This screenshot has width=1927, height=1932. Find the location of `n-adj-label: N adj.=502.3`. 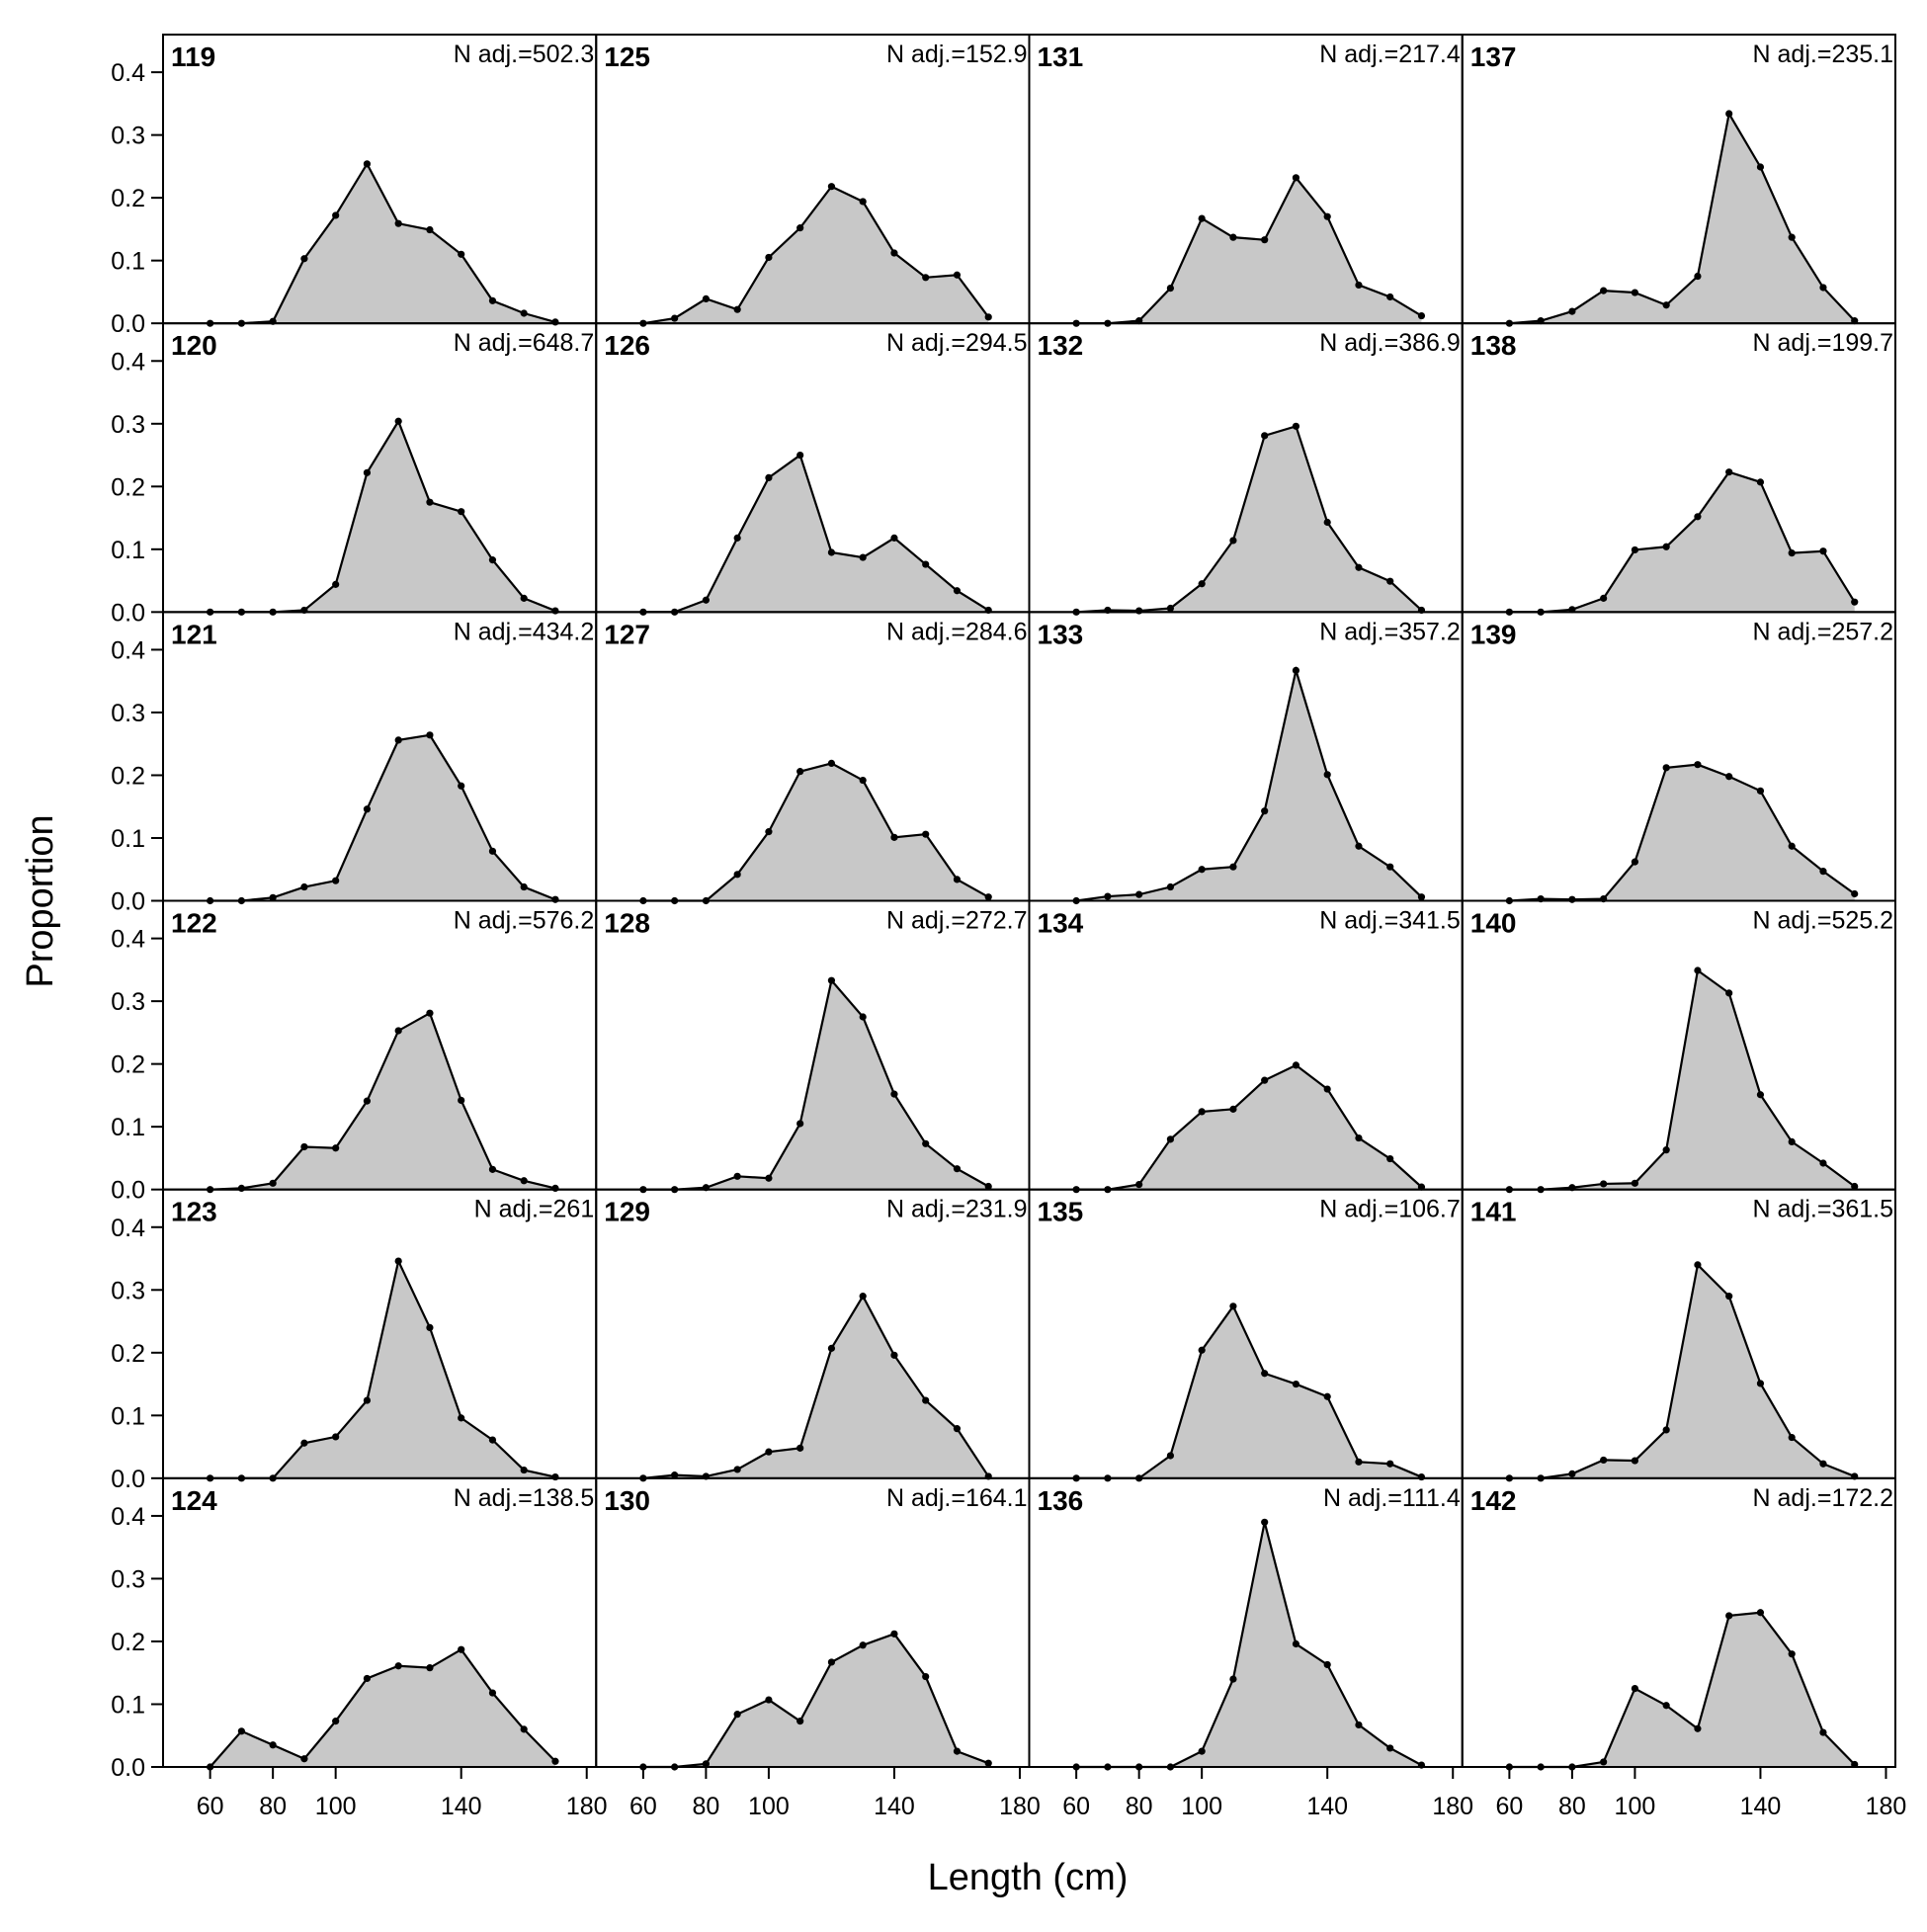

n-adj-label: N adj.=502.3 is located at coordinates (524, 54).